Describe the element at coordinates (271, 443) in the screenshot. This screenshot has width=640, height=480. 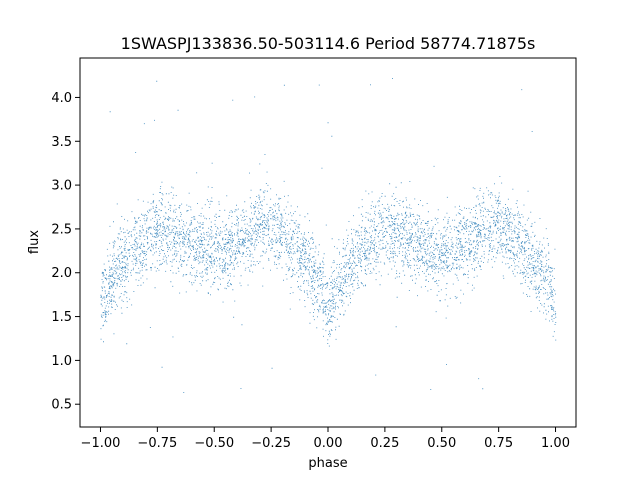
I see `x-tick-label: −0.25` at that location.